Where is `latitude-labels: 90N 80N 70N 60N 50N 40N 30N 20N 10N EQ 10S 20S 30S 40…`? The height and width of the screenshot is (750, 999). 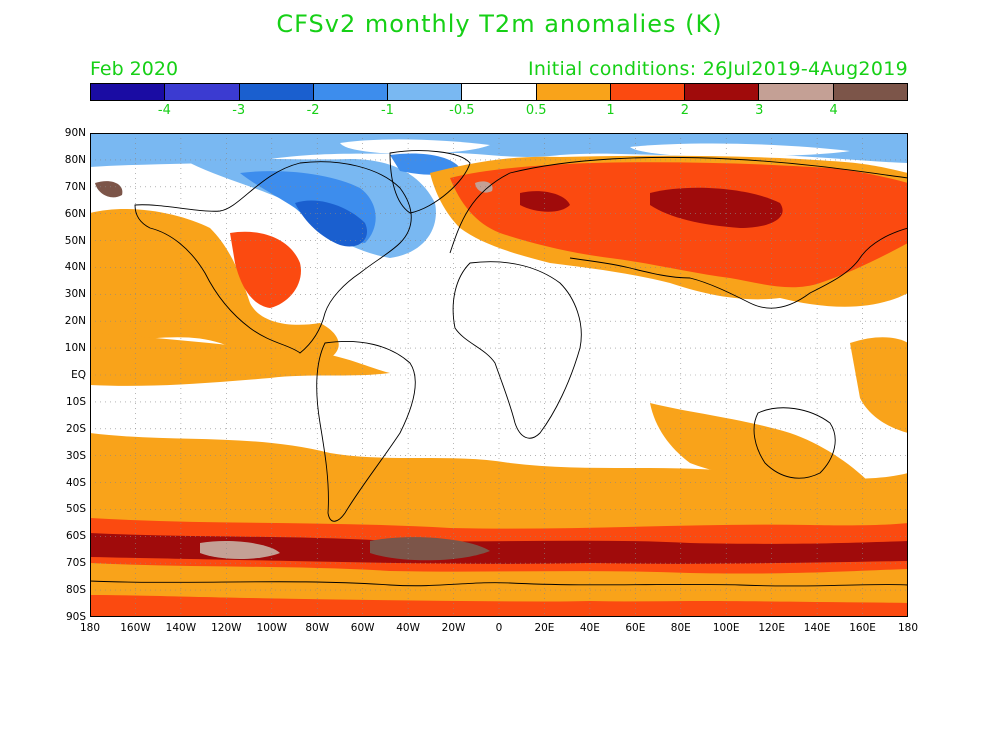
latitude-labels: 90N 80N 70N 60N 50N 40N 30N 20N 10N EQ 10S 20S 30S 40… is located at coordinates (64, 375).